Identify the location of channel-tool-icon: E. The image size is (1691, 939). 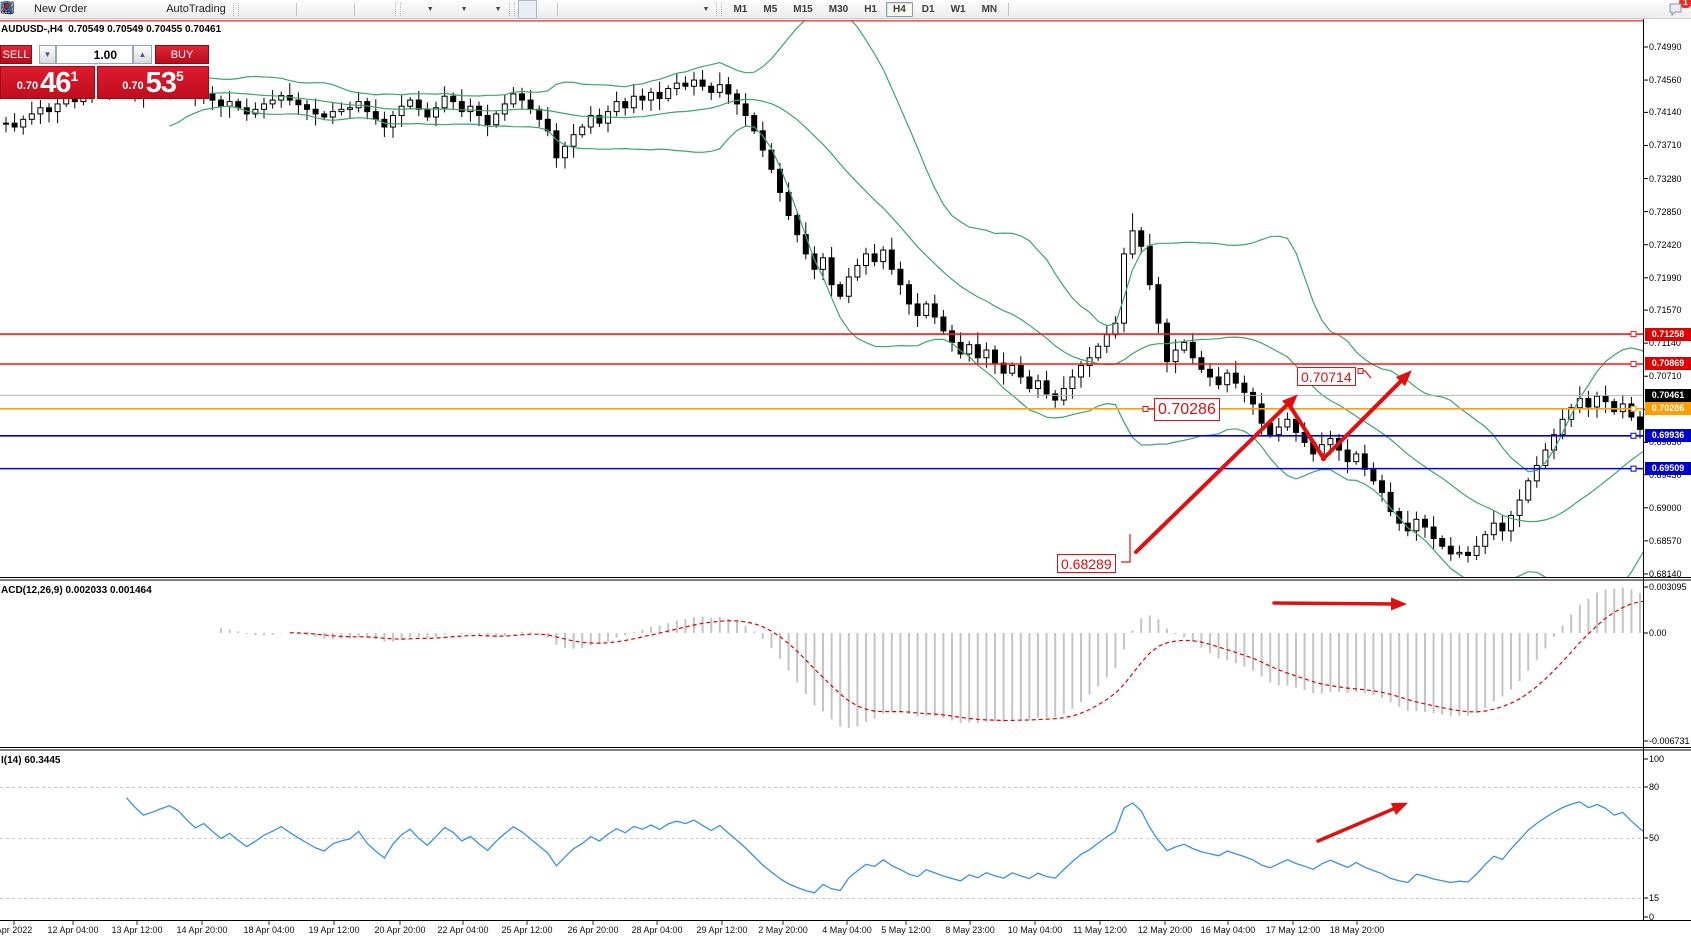
(314, 9).